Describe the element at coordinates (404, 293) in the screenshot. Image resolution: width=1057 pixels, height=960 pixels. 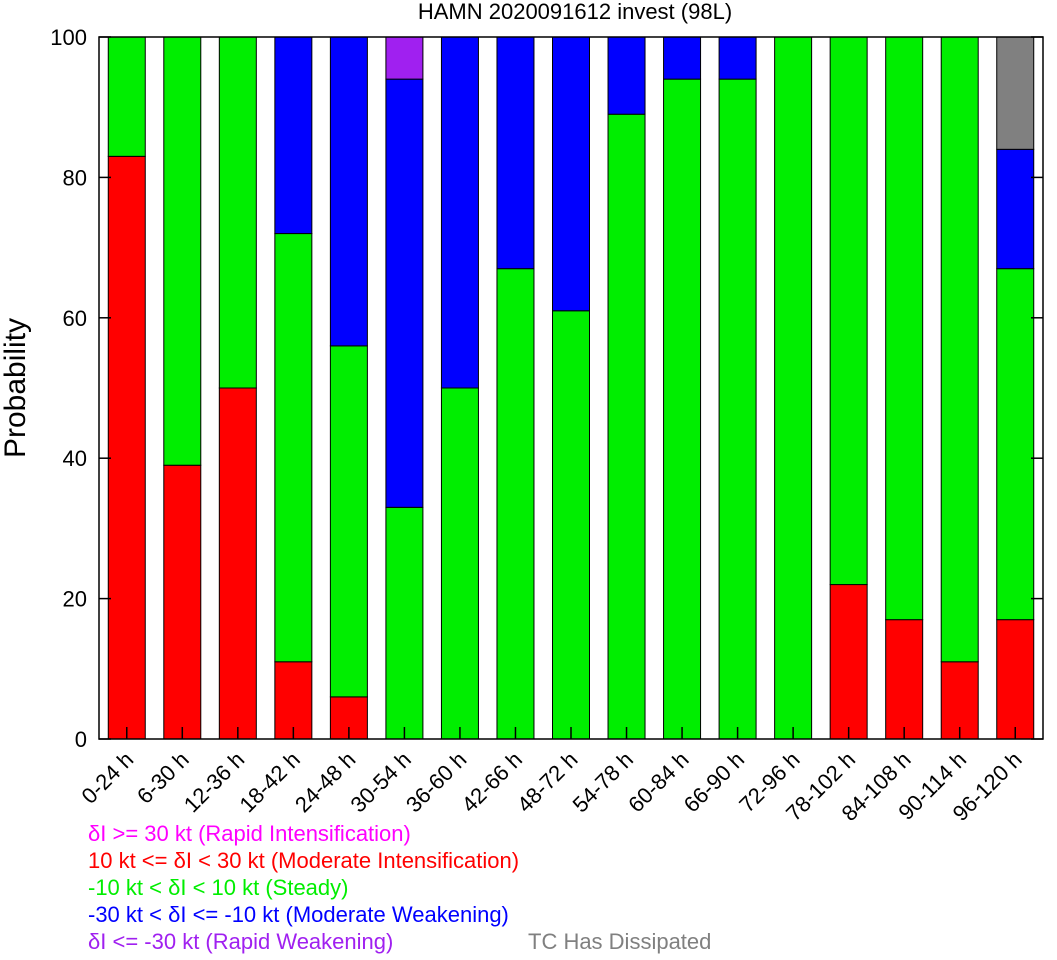
I see `bar-moderate-weakening-30-54h` at that location.